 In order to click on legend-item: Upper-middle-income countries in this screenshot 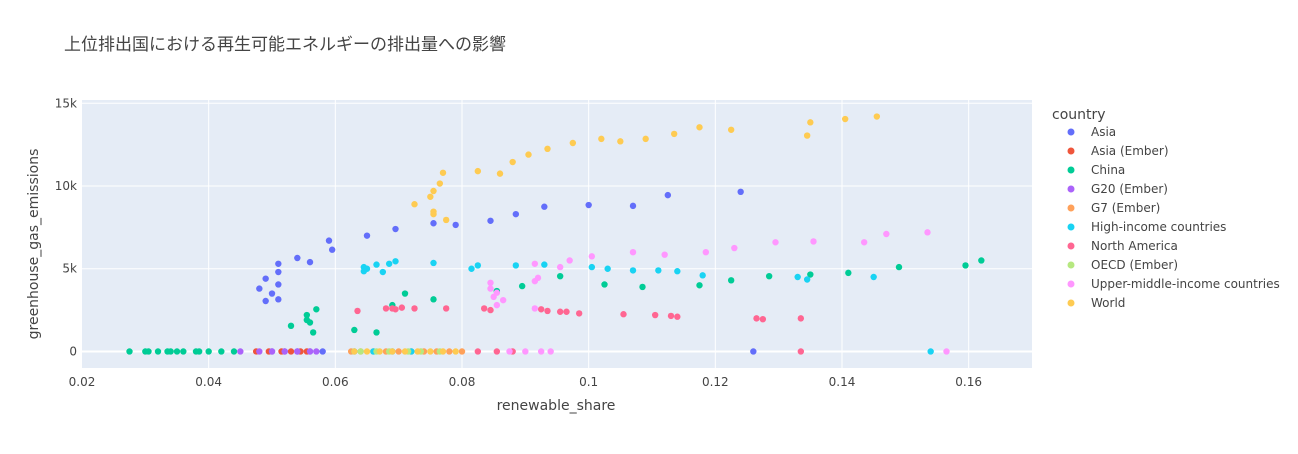, I will do `click(1173, 284)`.